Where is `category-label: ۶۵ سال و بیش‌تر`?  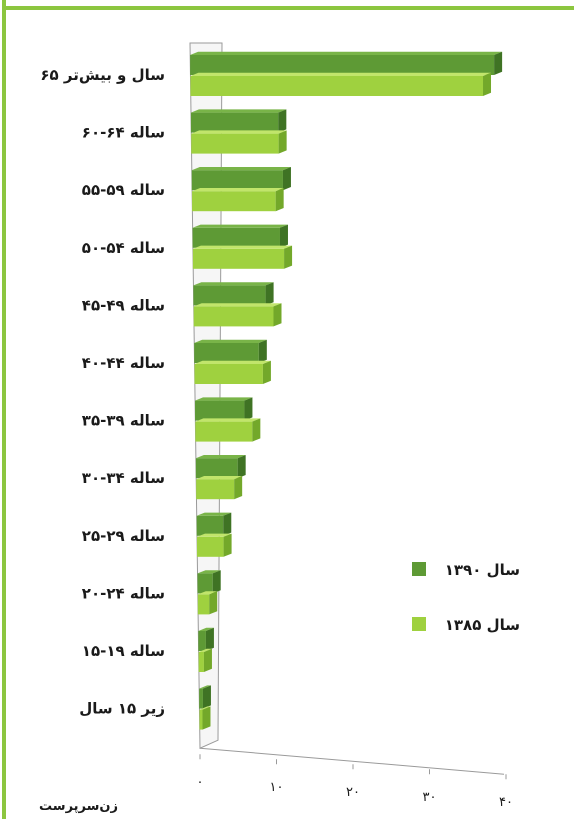 category-label: ۶۵ سال و بیش‌تر is located at coordinates (102, 75).